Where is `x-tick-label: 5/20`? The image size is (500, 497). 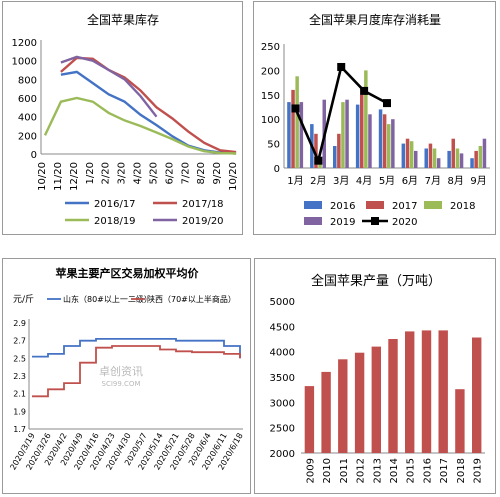
x-tick-label: 5/20 is located at coordinates (153, 173).